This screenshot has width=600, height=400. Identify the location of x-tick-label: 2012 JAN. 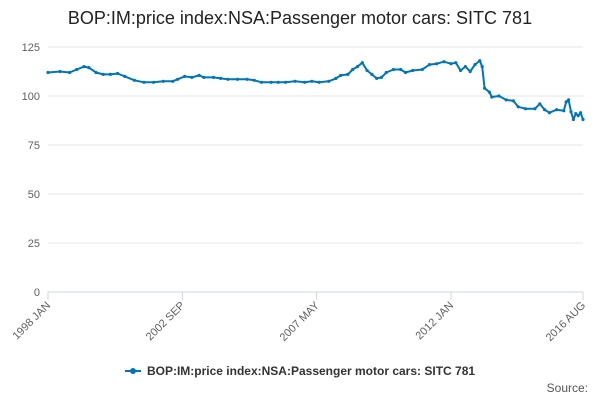
(435, 321).